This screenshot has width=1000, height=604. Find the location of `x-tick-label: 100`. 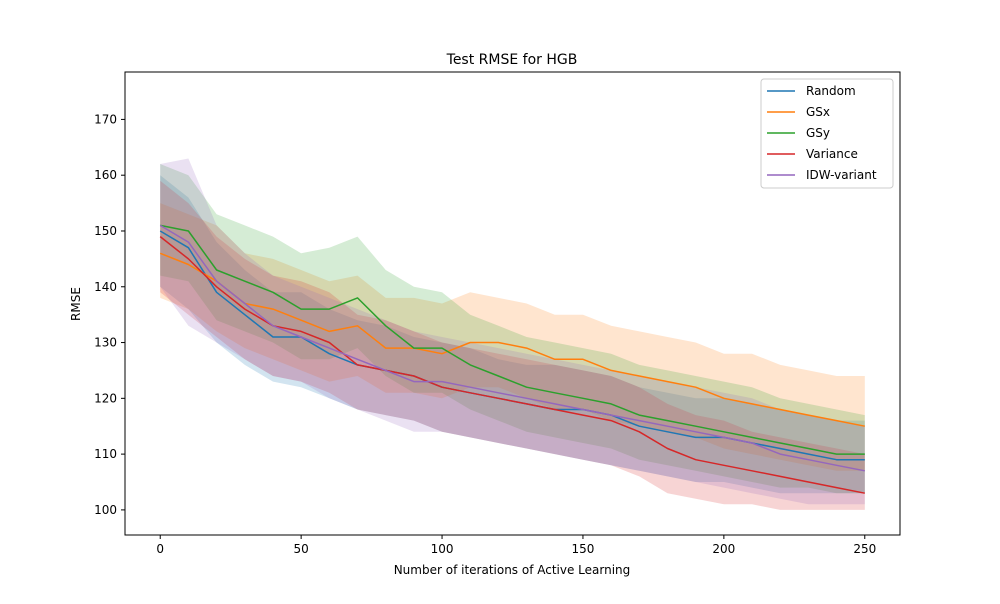

x-tick-label: 100 is located at coordinates (442, 549).